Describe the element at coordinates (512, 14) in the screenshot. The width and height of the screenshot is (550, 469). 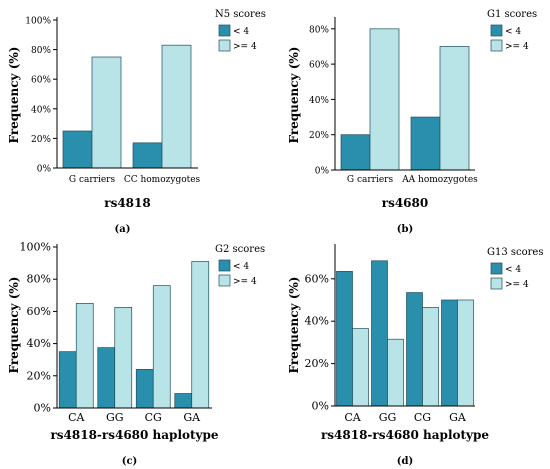
I see `legend-title: G1 scores` at that location.